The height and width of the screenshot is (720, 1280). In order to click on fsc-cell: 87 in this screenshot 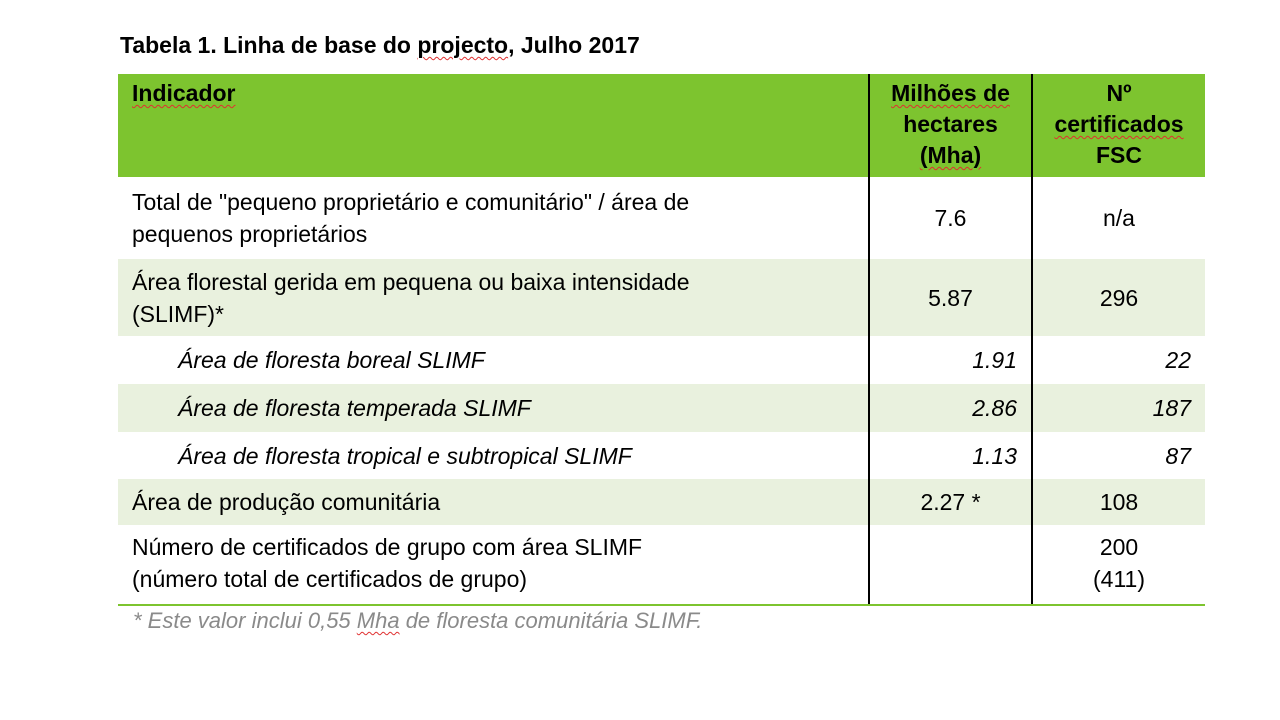, I will do `click(1118, 455)`.